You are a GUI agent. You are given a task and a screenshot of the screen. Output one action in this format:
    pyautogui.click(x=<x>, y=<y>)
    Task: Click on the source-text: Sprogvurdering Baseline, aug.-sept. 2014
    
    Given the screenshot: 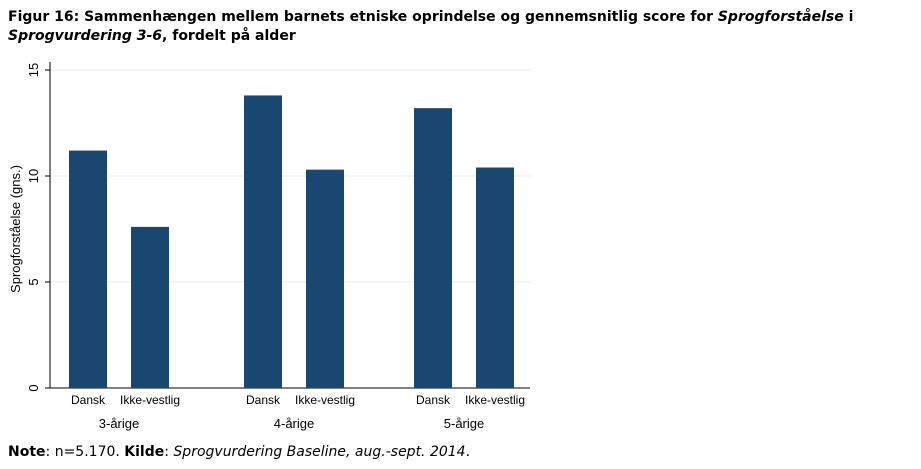 What is the action you would take?
    pyautogui.click(x=319, y=452)
    